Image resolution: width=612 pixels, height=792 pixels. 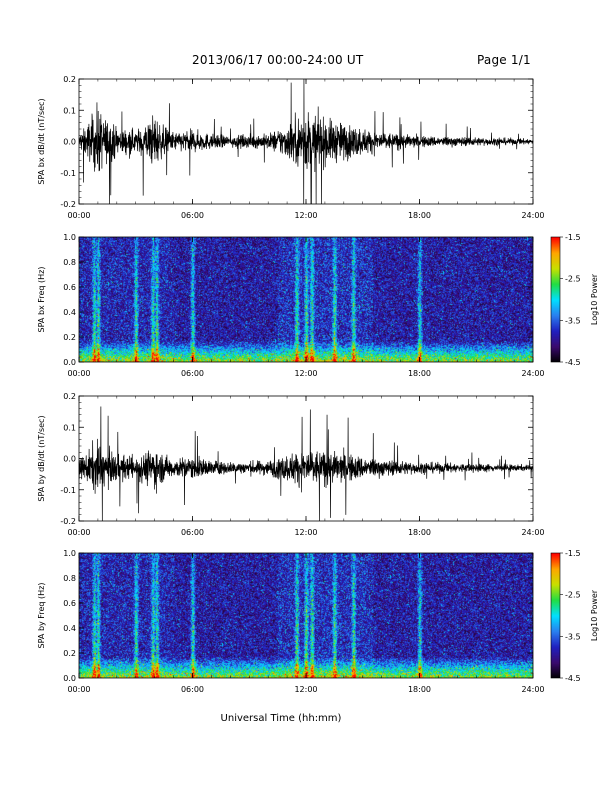 I want to click on by-colorbar-gradient, so click(x=555, y=615).